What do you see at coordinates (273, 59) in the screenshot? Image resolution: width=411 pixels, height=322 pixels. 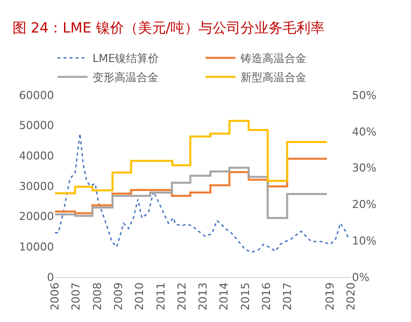 I see `legend-label: 铸造高温合金` at bounding box center [273, 59].